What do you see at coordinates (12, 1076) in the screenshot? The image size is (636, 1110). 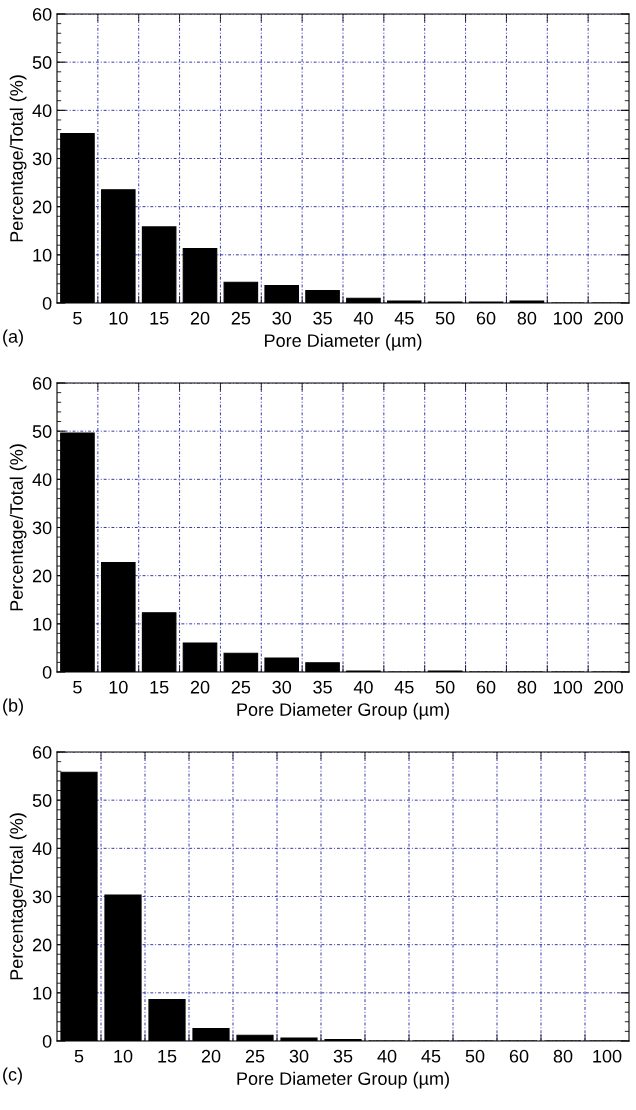 I see `text: (c)` at bounding box center [12, 1076].